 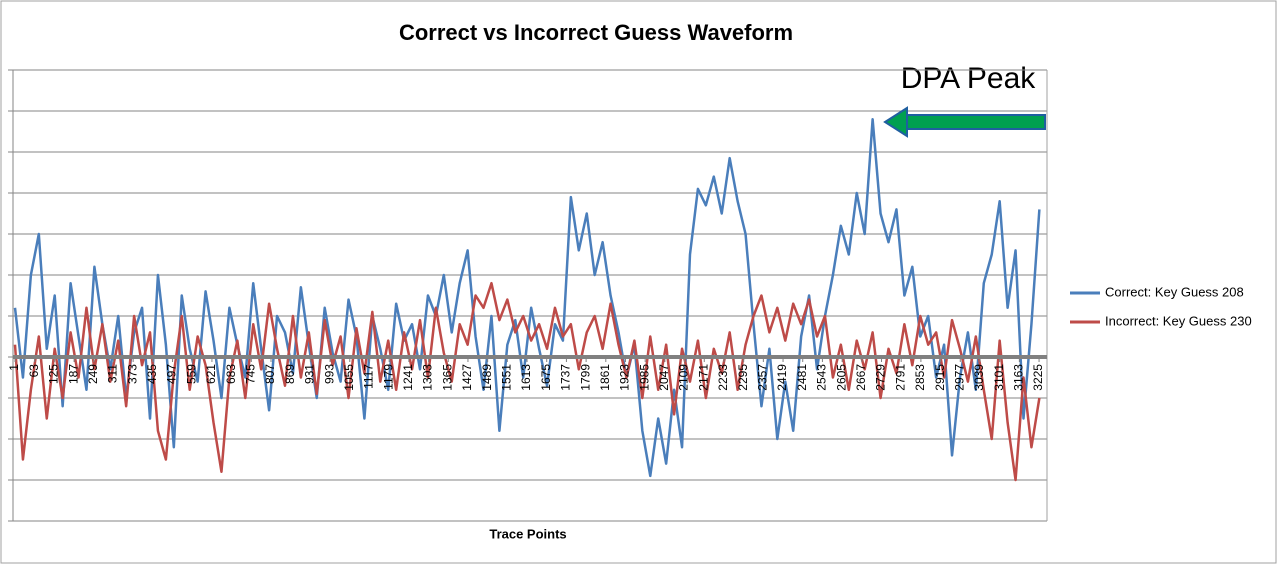 What do you see at coordinates (349, 377) in the screenshot?
I see `x-tick-label: 1055` at bounding box center [349, 377].